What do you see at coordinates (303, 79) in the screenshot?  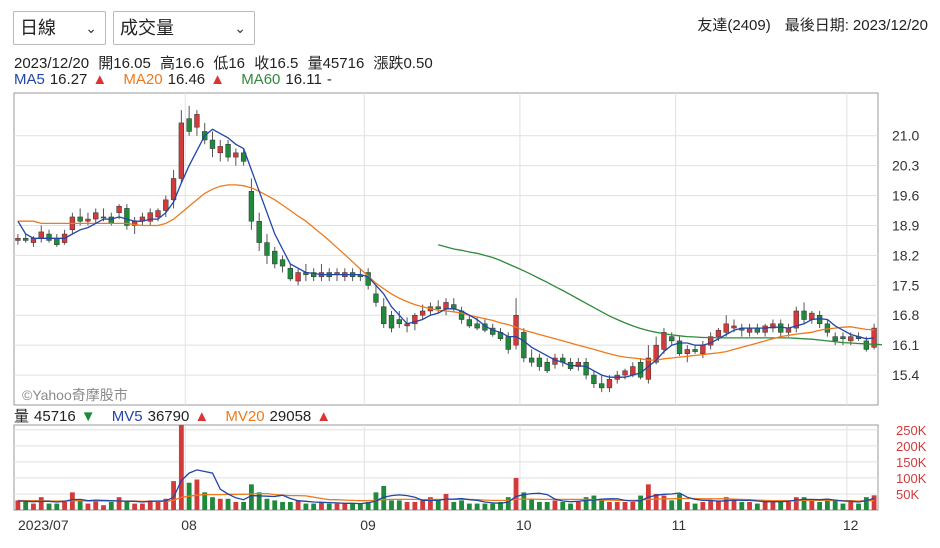 I see `ma60-value: 16.11` at bounding box center [303, 79].